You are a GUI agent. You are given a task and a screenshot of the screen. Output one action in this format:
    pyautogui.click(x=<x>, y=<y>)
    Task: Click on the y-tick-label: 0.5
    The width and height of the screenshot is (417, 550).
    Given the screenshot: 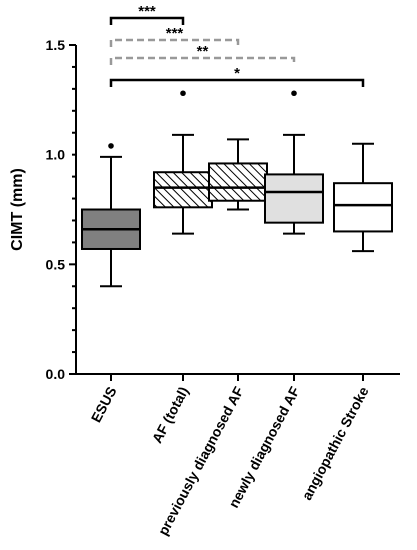 What is the action you would take?
    pyautogui.click(x=56, y=264)
    